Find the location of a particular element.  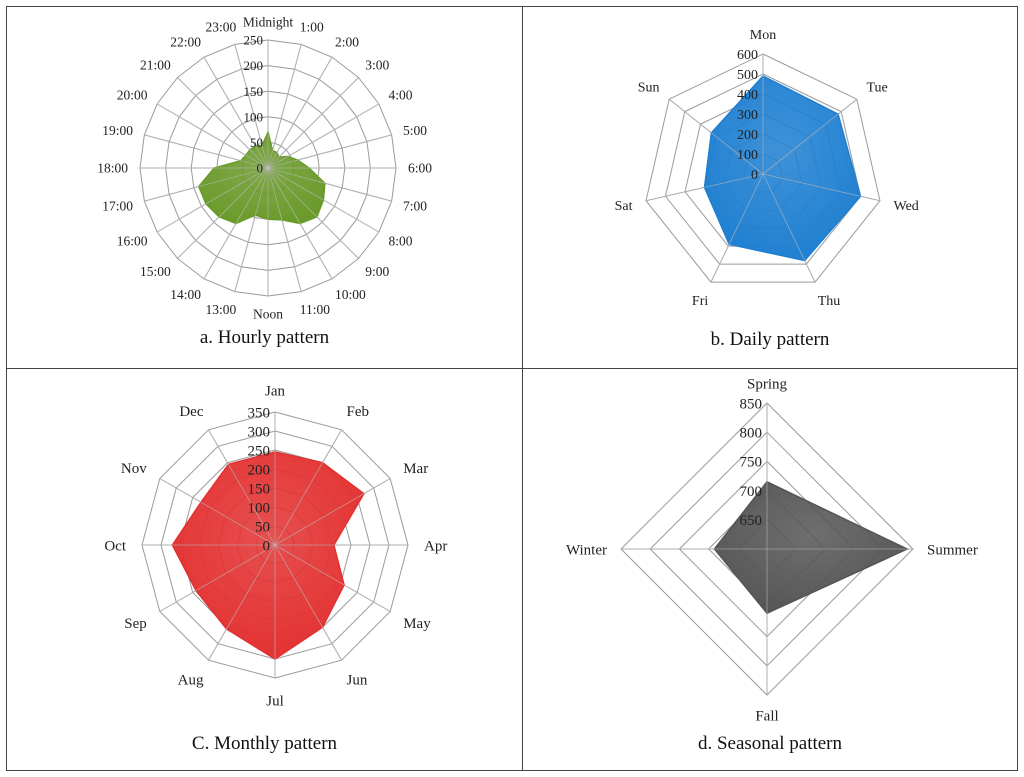

axis-label-16-00: 16:00 is located at coordinates (132, 241).